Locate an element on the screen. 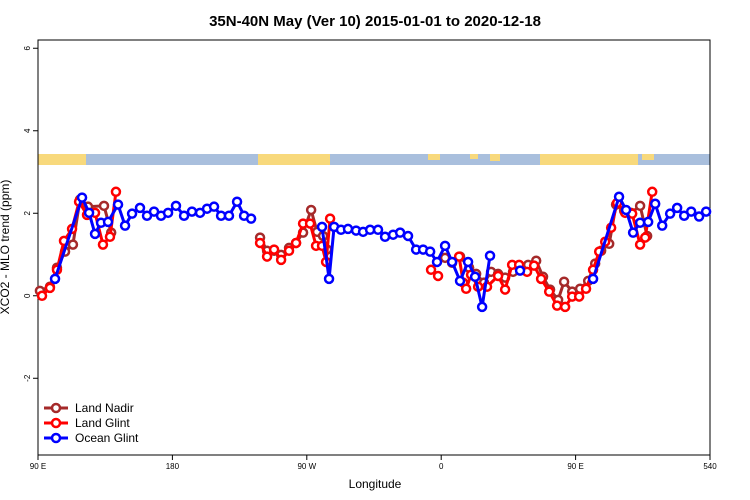  y-tick-label: -2 is located at coordinates (27, 378).